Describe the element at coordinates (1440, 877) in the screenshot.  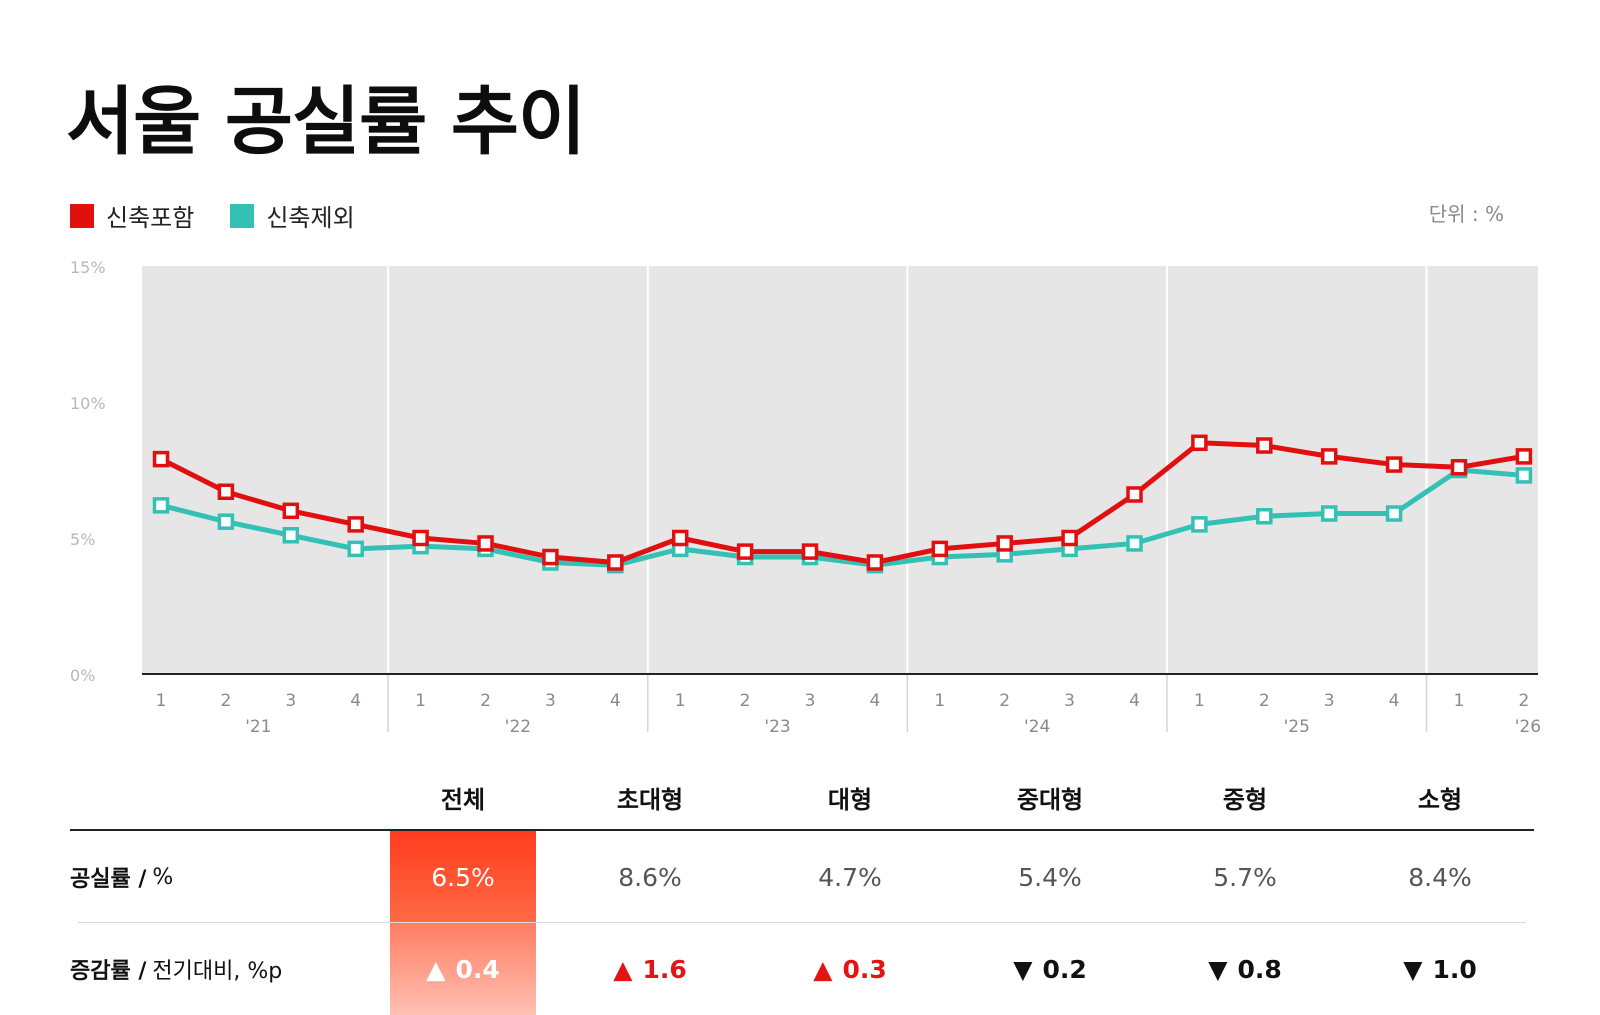
I see `vacancy-cell: 8.4%` at that location.